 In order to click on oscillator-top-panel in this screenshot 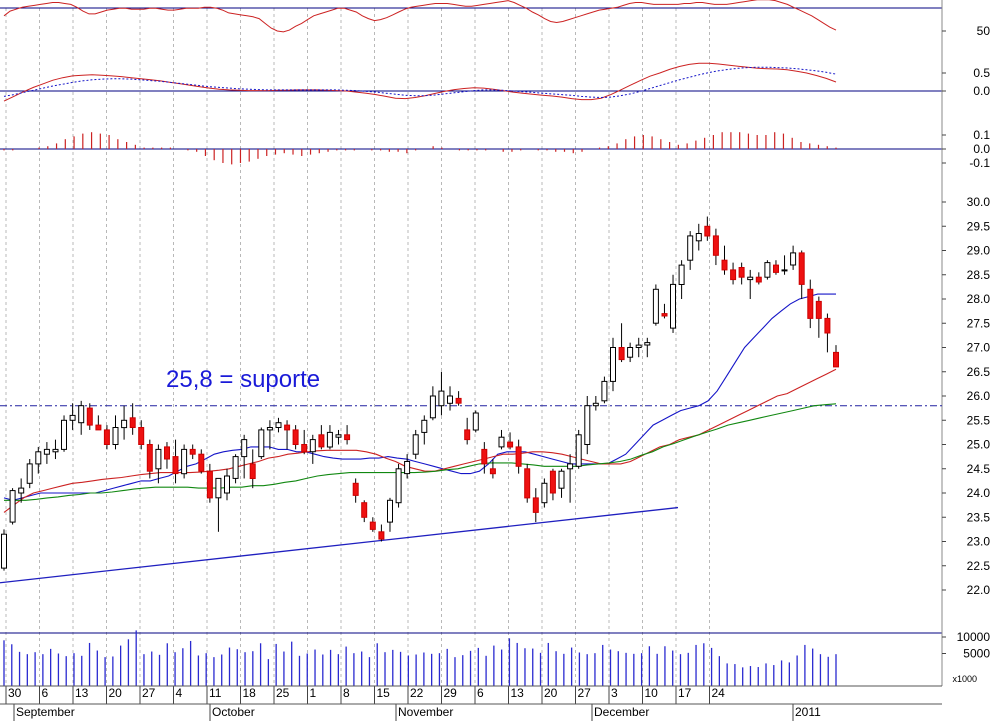, I will do `click(420, 16)`.